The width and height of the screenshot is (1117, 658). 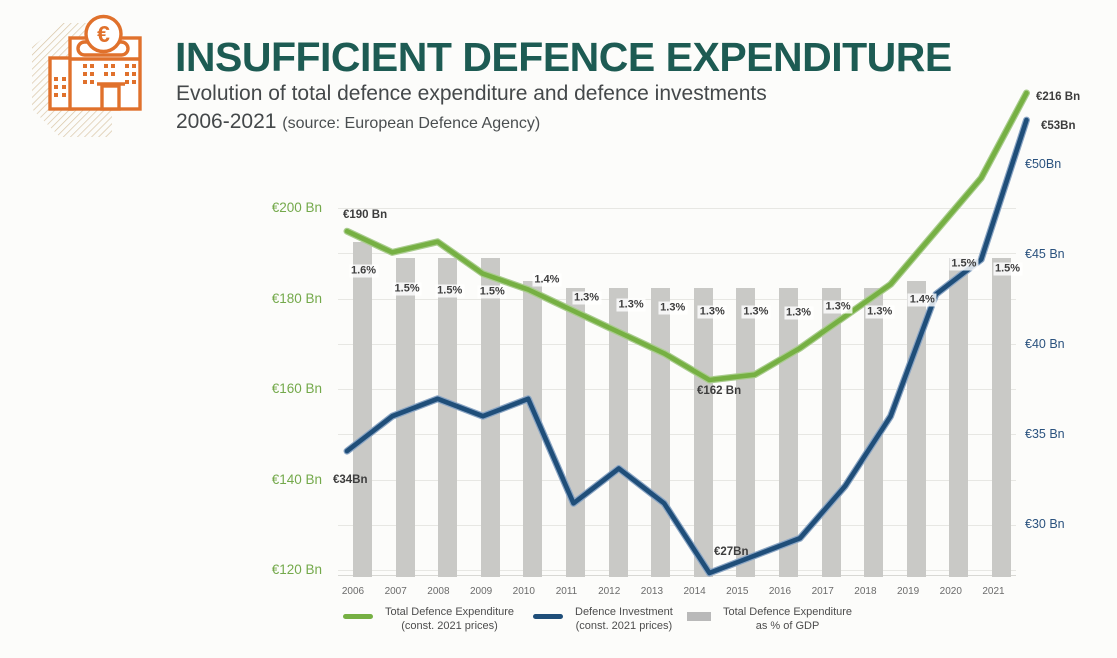 I want to click on bar-2011, so click(x=575, y=432).